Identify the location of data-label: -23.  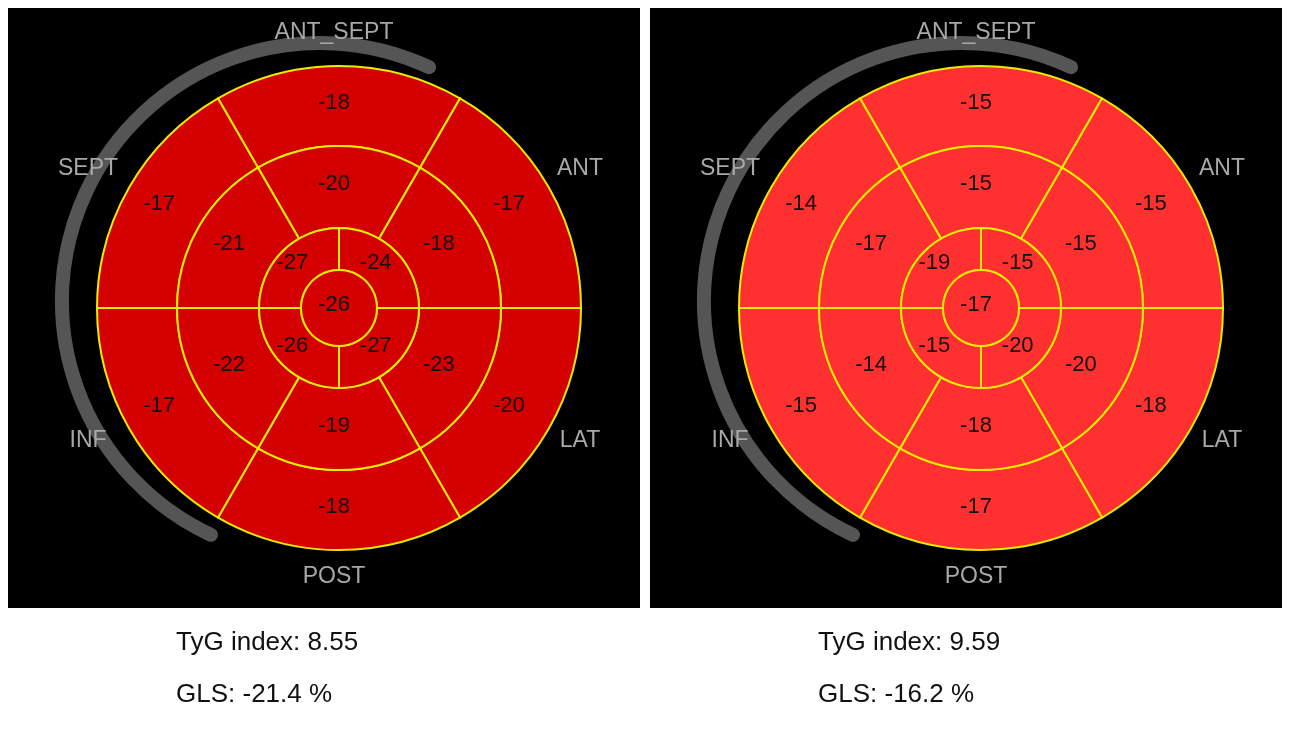
(438, 363).